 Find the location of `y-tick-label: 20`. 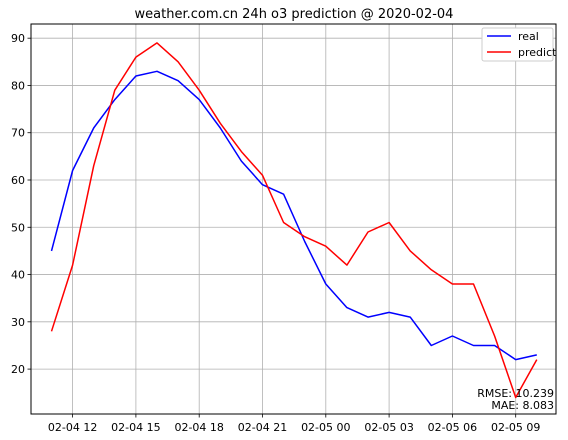

y-tick-label: 20 is located at coordinates (18, 369).